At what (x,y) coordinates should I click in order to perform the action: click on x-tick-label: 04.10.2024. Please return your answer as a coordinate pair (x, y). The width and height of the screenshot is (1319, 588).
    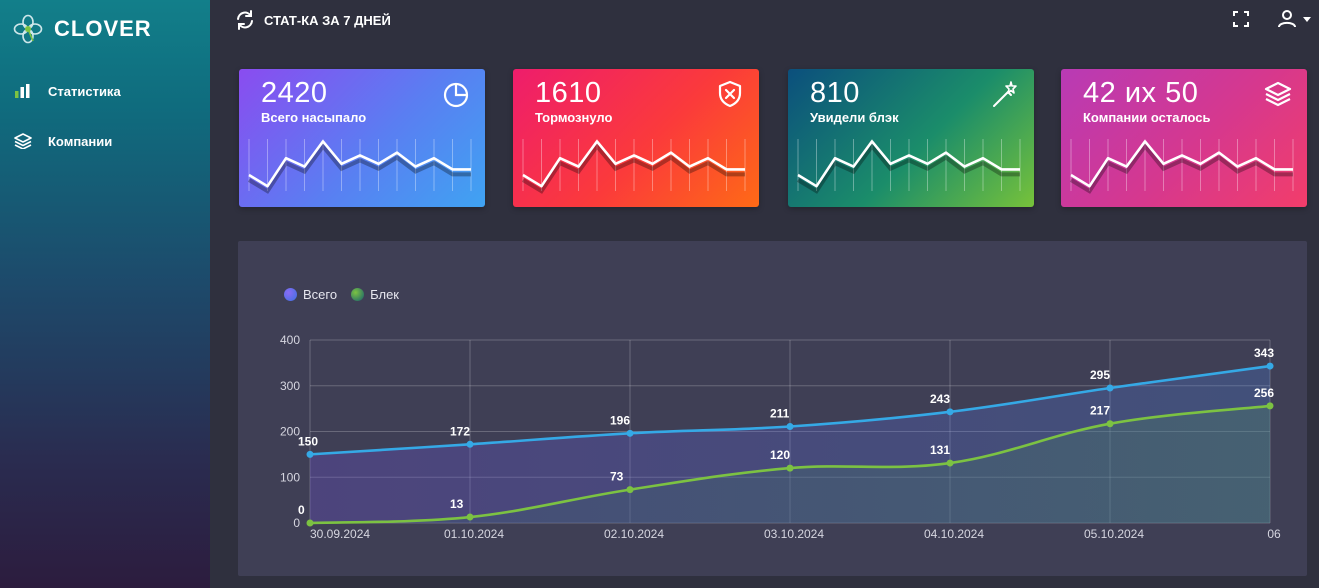
    Looking at the image, I should click on (954, 534).